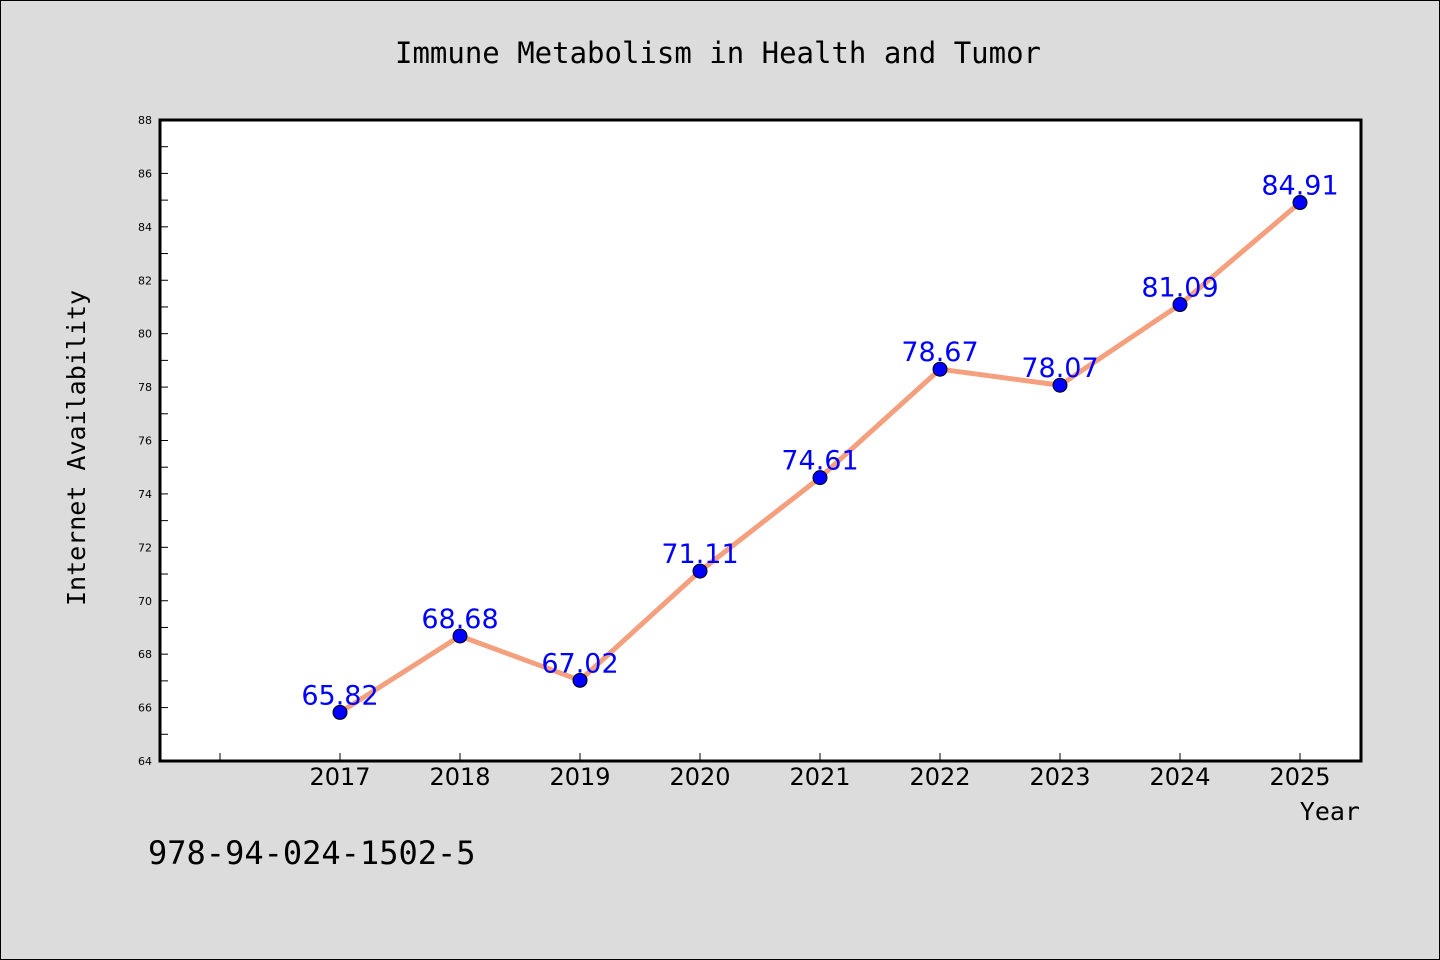  What do you see at coordinates (1330, 811) in the screenshot?
I see `x-axis-label: Year` at bounding box center [1330, 811].